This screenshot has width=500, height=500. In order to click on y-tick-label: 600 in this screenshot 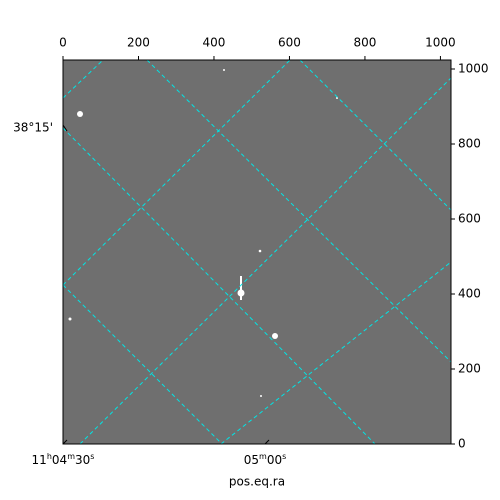, I will do `click(469, 219)`.